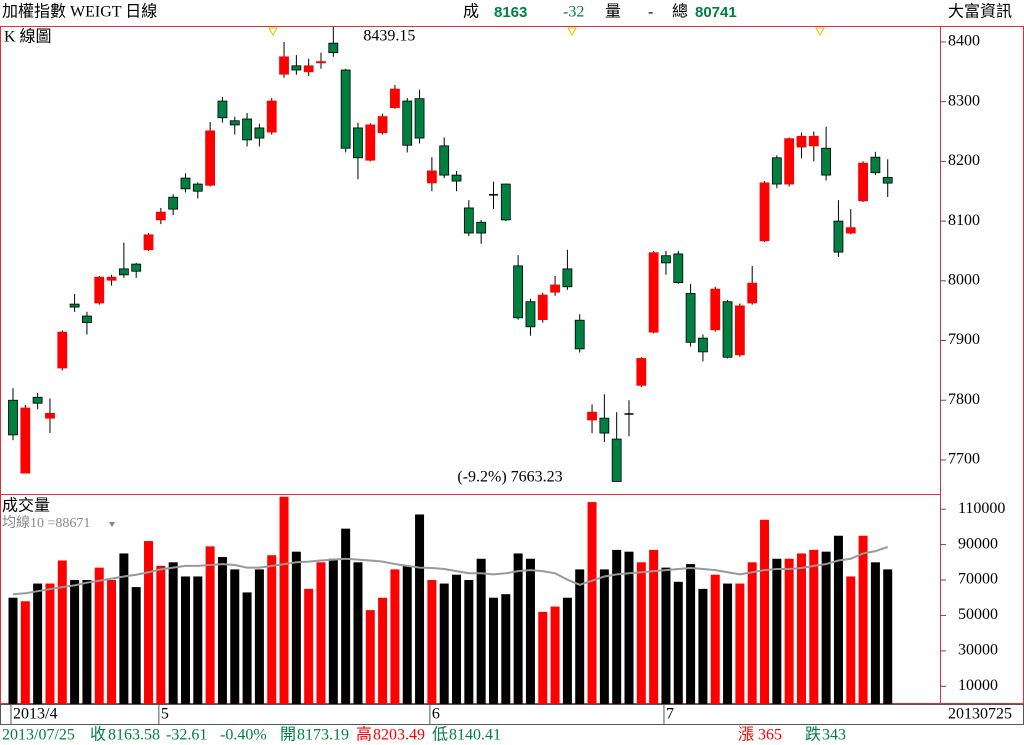  I want to click on footer-date: 2013/07/25, so click(38, 735).